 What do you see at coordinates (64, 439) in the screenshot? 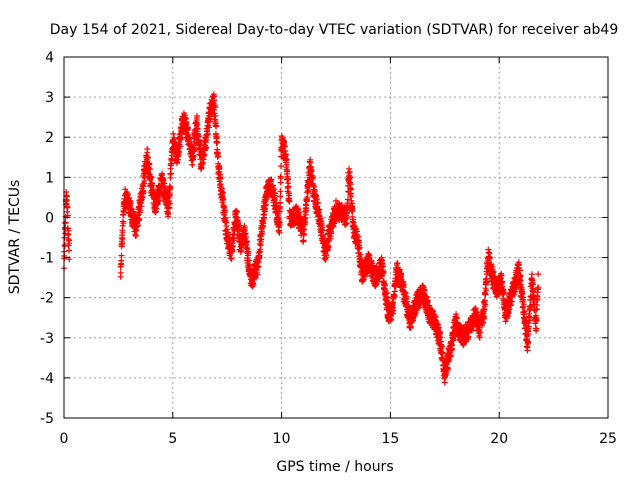
I see `x-tick-label: 0` at bounding box center [64, 439].